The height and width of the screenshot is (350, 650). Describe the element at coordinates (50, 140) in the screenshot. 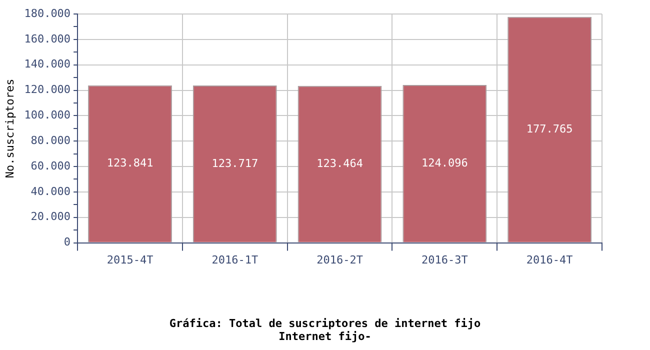

I see `y-tick-label: 80.000` at that location.